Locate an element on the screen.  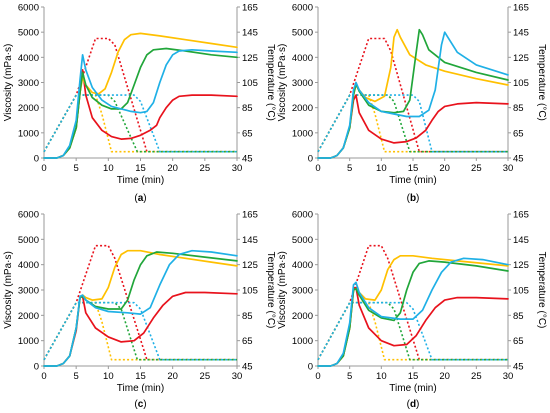
panel-label: (d) is located at coordinates (413, 404).